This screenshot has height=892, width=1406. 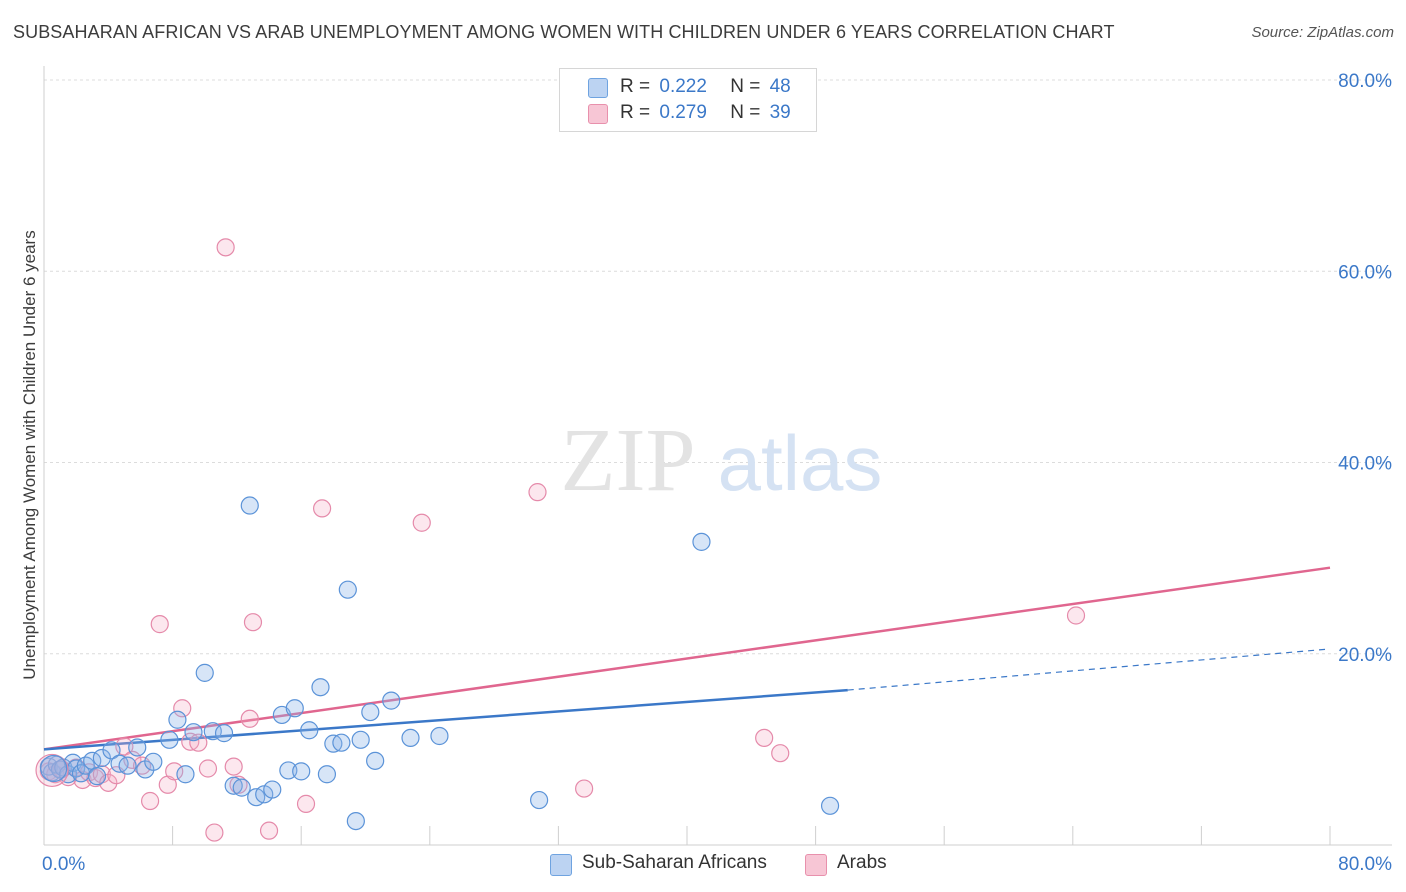 I want to click on bottom-legend-arabs: Arabs, so click(x=846, y=864).